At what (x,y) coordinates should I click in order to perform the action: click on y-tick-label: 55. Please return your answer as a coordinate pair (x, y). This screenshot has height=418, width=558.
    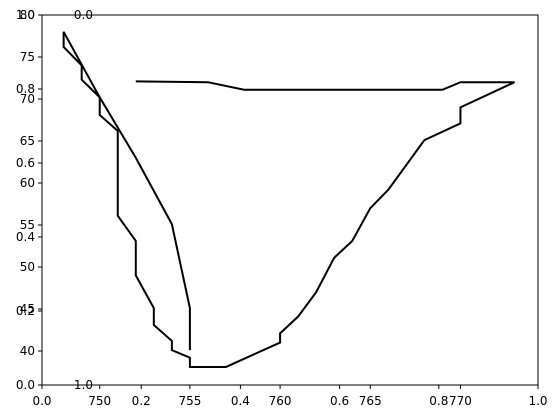
    Looking at the image, I should click on (27, 225).